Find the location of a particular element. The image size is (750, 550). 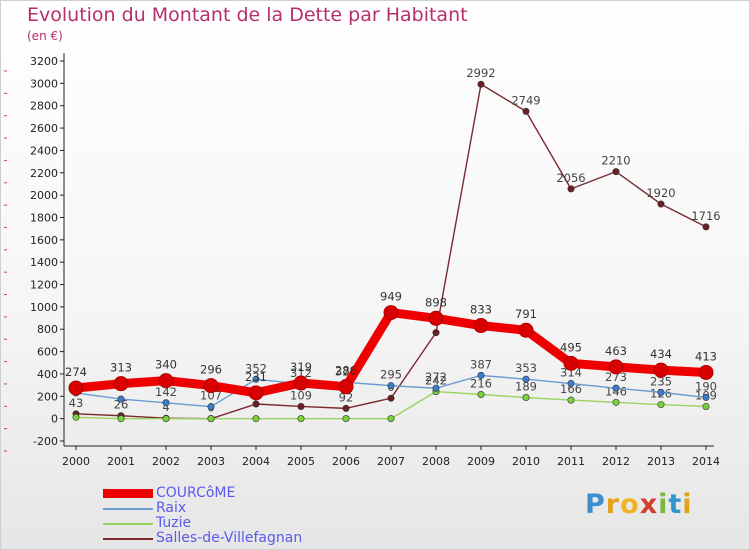

x-tick-label: 2009 is located at coordinates (481, 461).